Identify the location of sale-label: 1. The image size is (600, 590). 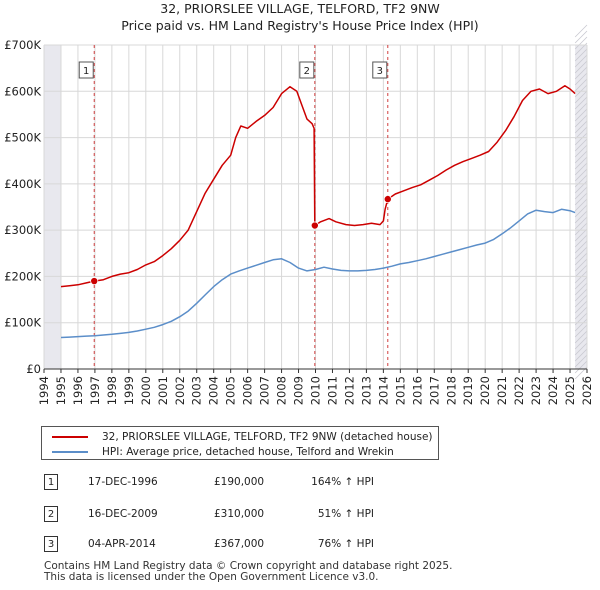
(86, 71).